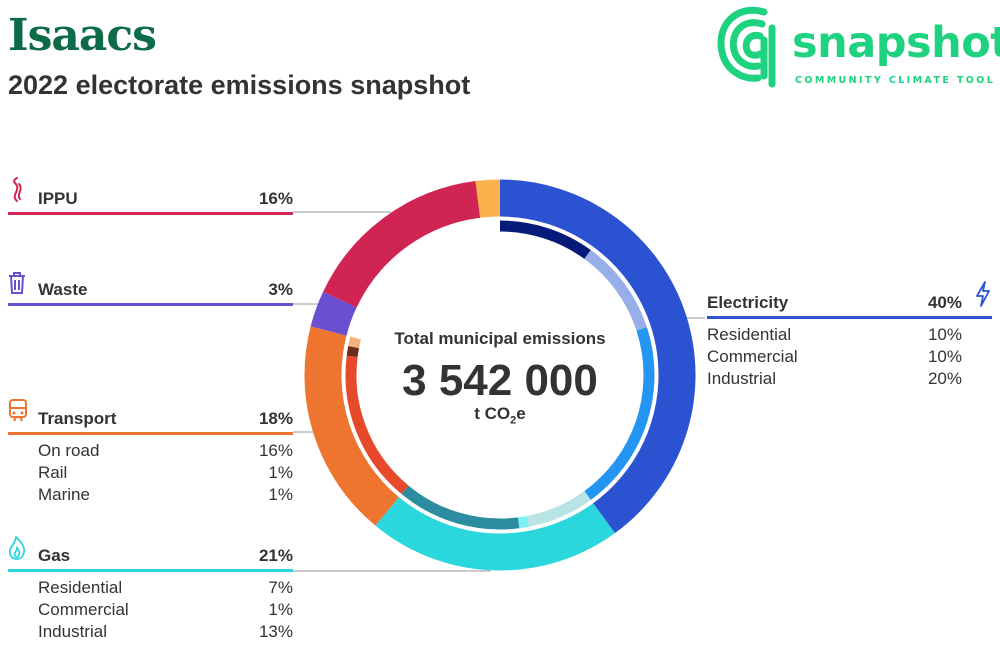 The image size is (1000, 670). What do you see at coordinates (275, 418) in the screenshot?
I see `category-percent: 18%` at bounding box center [275, 418].